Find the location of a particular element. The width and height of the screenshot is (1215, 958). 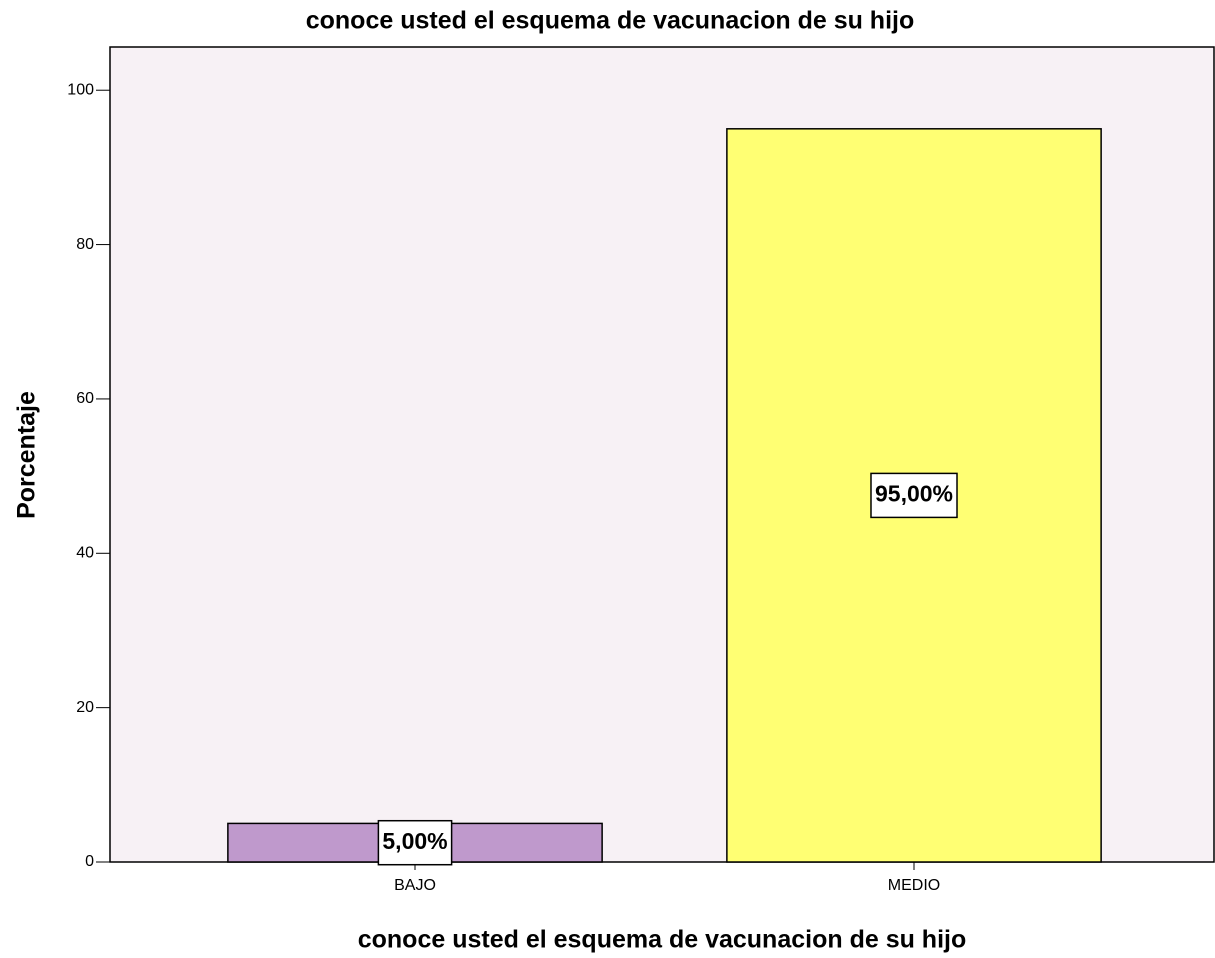

y-tick-label: 60 is located at coordinates (85, 398).